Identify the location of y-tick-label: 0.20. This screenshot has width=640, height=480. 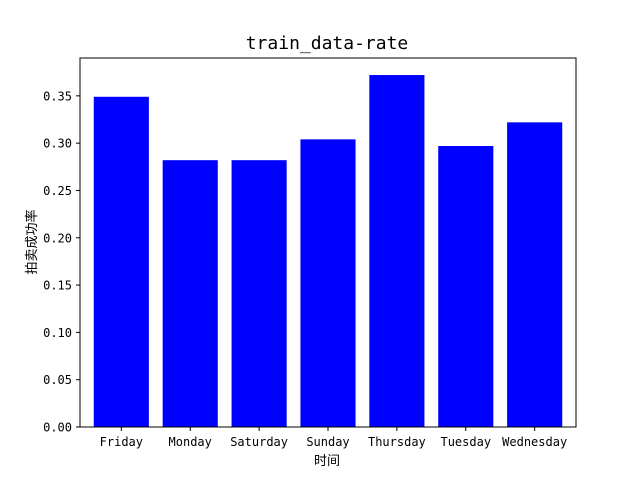
(57, 238).